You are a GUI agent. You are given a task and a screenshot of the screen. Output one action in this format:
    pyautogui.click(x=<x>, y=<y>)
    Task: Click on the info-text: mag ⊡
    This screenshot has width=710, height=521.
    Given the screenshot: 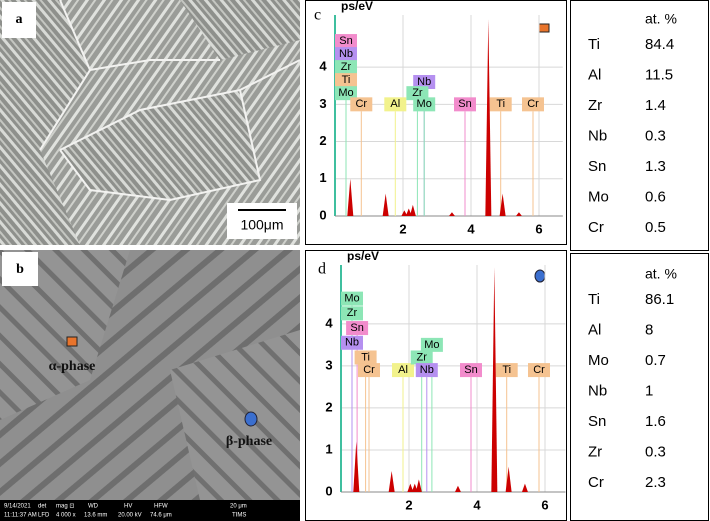 What is the action you would take?
    pyautogui.click(x=65, y=507)
    